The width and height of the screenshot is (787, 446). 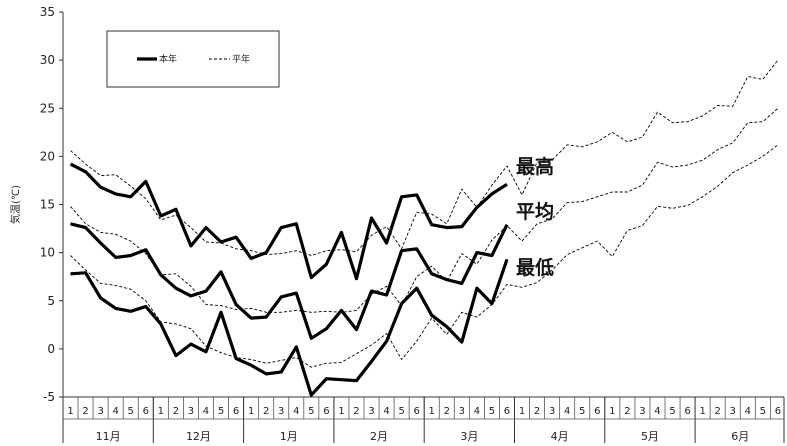 What do you see at coordinates (51, 349) in the screenshot?
I see `y-tick-label: 0` at bounding box center [51, 349].